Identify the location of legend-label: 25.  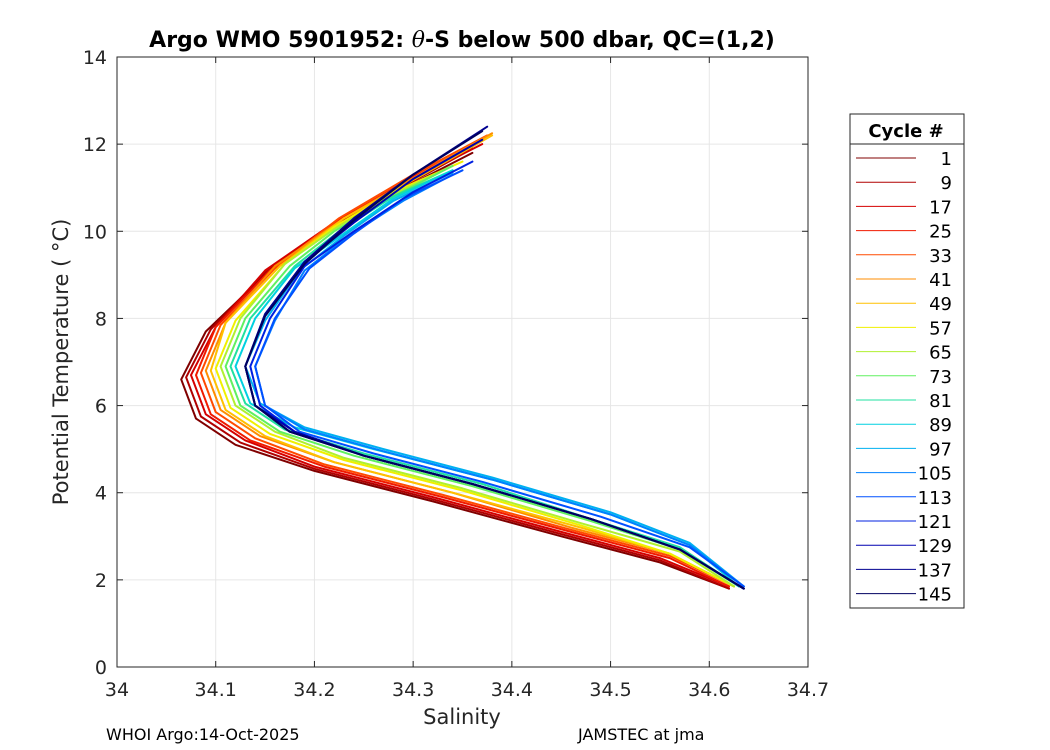
(940, 232).